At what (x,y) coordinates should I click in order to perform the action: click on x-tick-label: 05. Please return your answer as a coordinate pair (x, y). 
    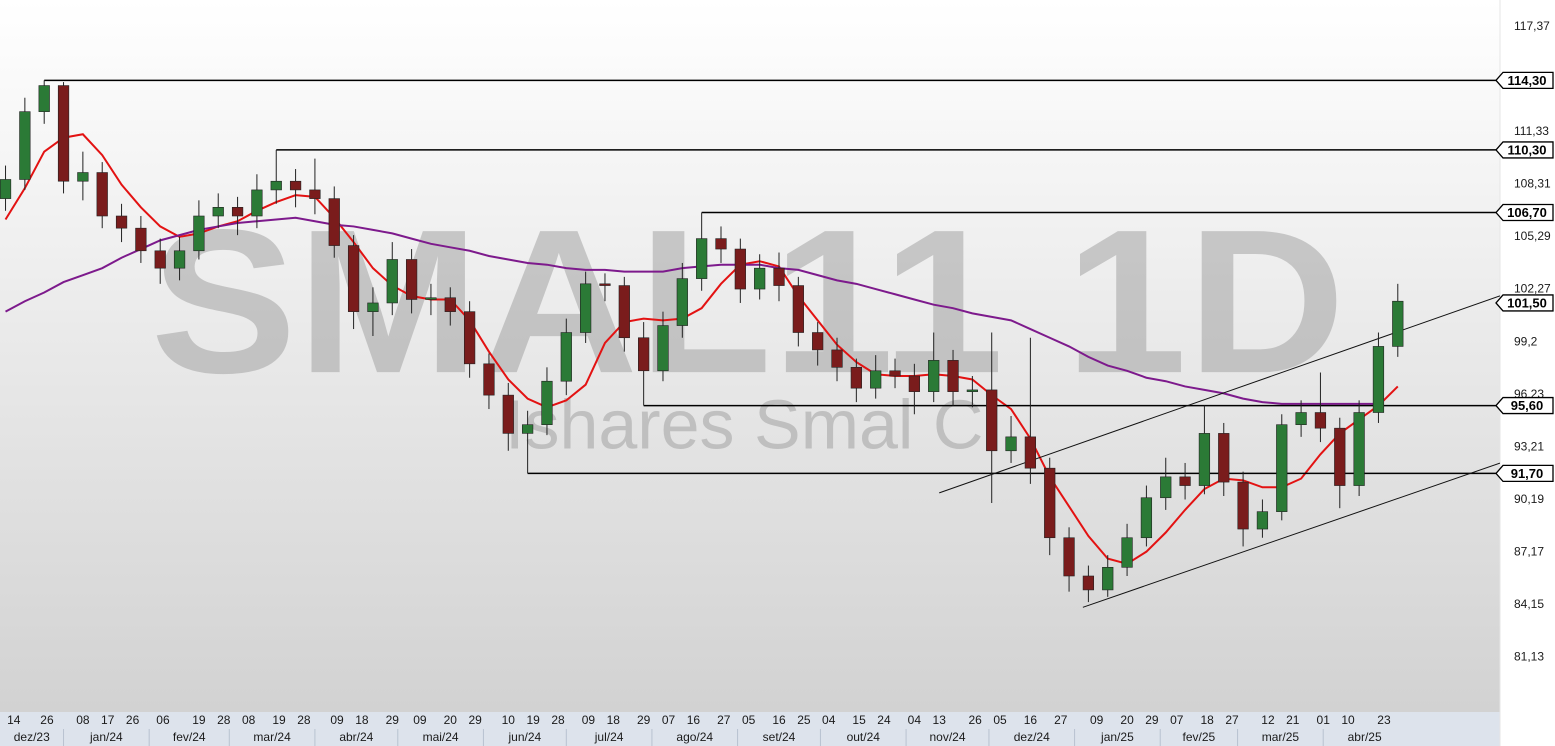
    Looking at the image, I should click on (1000, 720).